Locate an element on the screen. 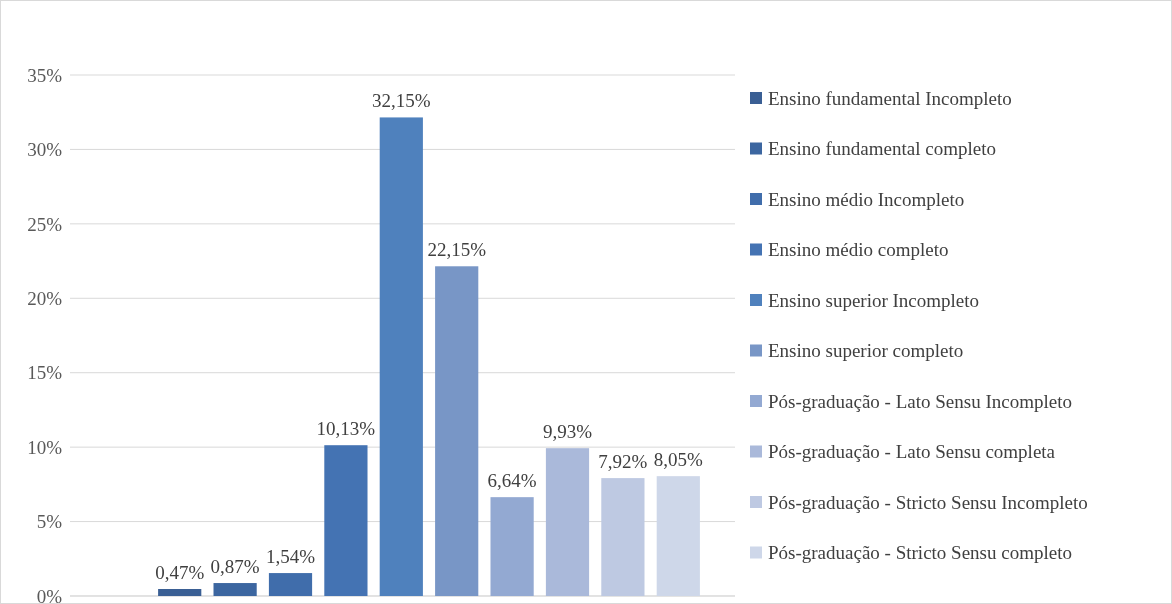 Image resolution: width=1172 pixels, height=604 pixels. data-label: 1,54% is located at coordinates (290, 557).